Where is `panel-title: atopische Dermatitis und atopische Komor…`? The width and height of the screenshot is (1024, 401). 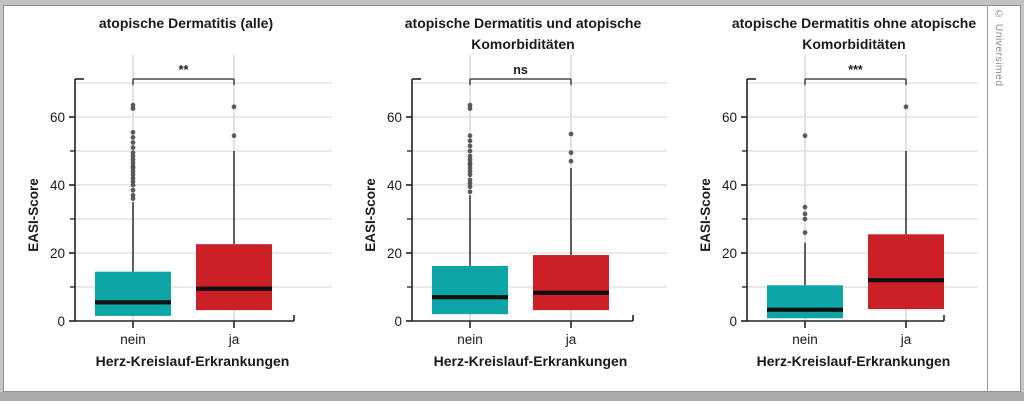 panel-title: atopische Dermatitis und atopische Komor… is located at coordinates (523, 33).